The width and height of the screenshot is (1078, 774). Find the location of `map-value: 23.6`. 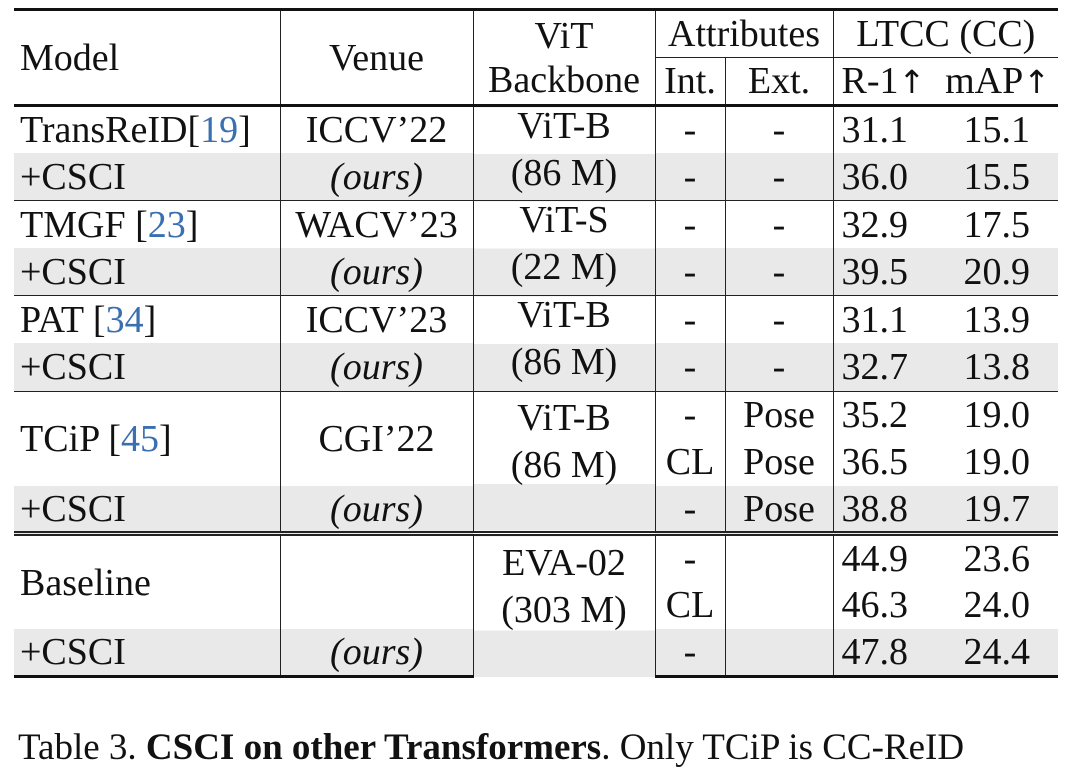

map-value: 23.6 is located at coordinates (997, 558).